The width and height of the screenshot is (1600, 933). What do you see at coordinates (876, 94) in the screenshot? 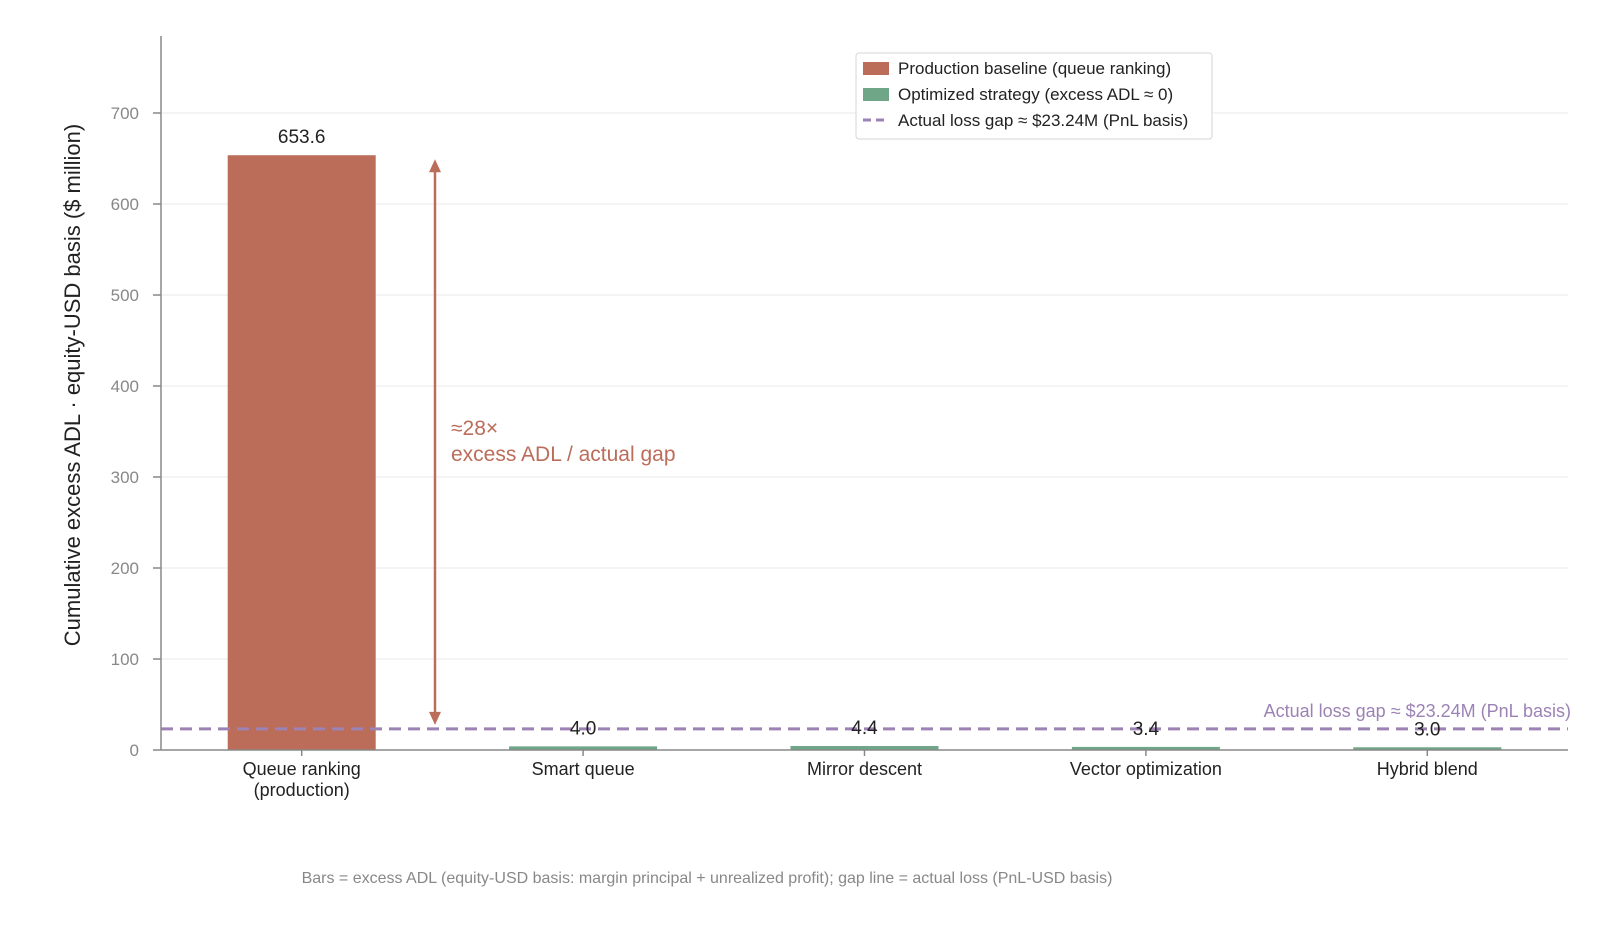
I see `legend-swatch-optimized` at bounding box center [876, 94].